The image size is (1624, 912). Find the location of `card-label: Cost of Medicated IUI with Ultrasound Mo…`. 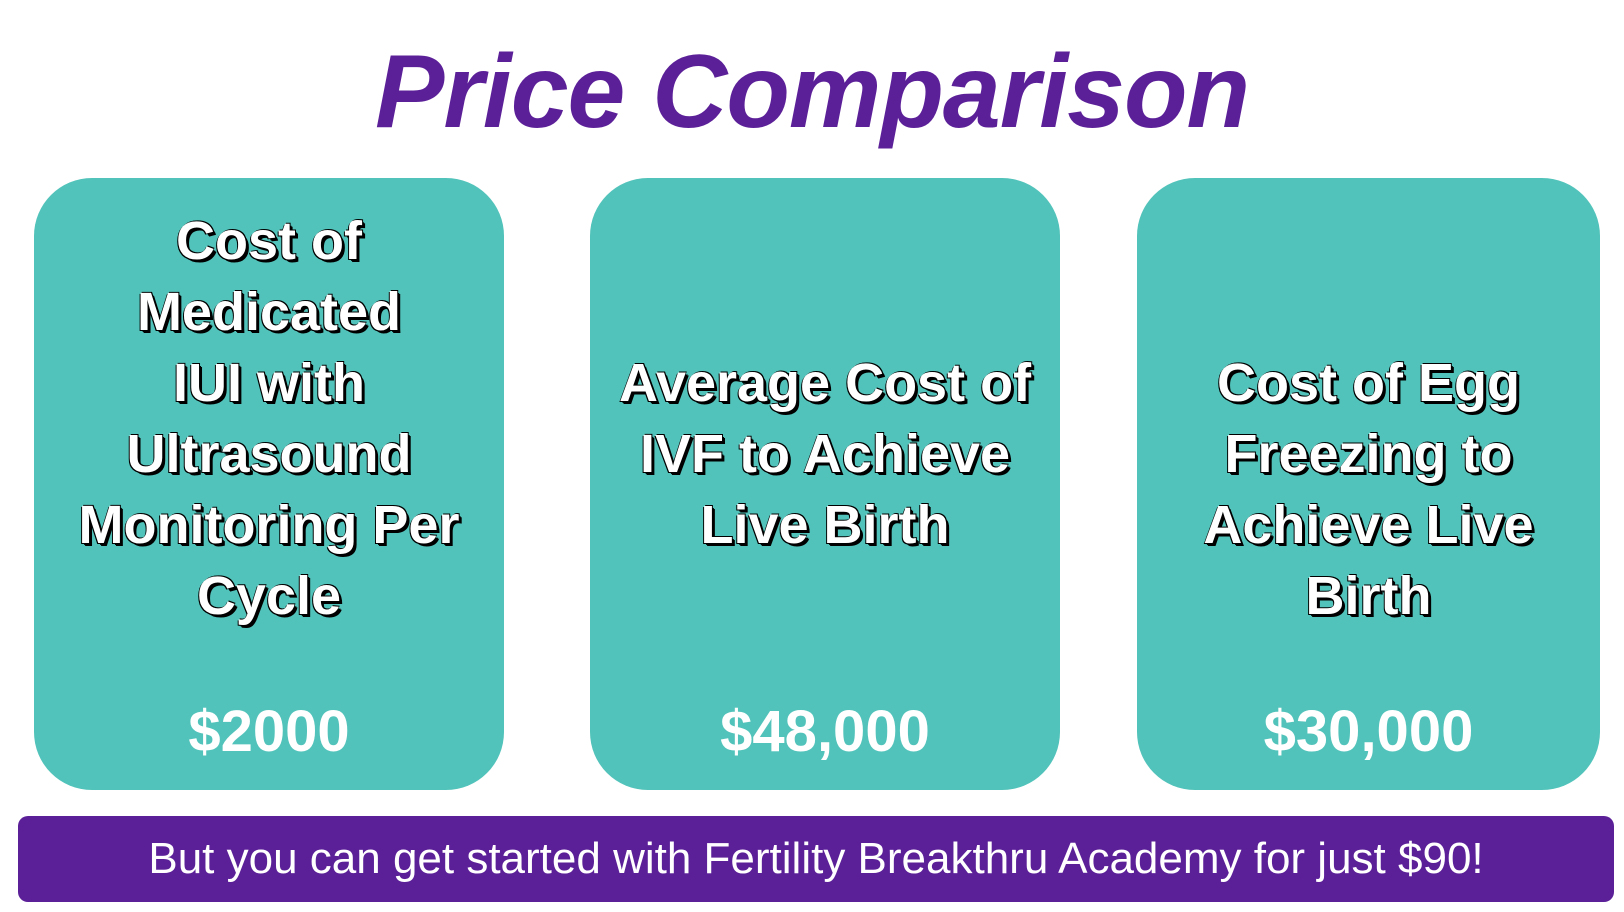

card-label: Cost of Medicated IUI with Ultrasound Mo… is located at coordinates (269, 419).